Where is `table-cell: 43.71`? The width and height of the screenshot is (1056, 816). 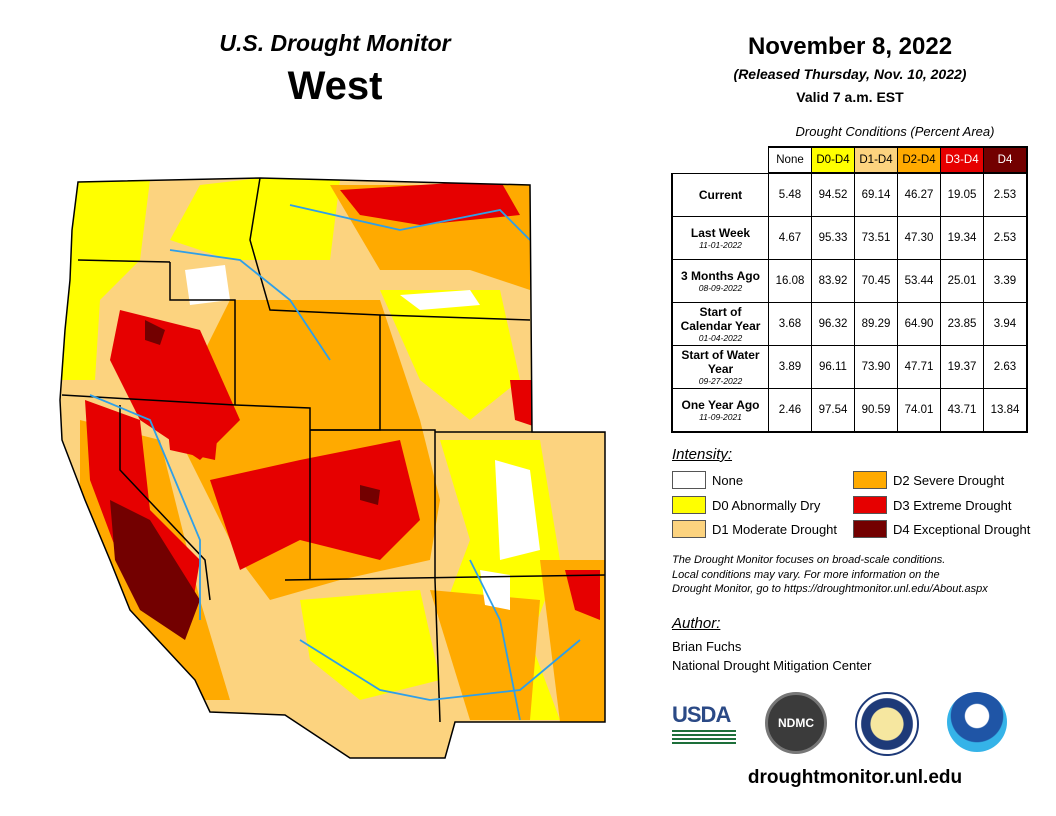 table-cell: 43.71 is located at coordinates (962, 410).